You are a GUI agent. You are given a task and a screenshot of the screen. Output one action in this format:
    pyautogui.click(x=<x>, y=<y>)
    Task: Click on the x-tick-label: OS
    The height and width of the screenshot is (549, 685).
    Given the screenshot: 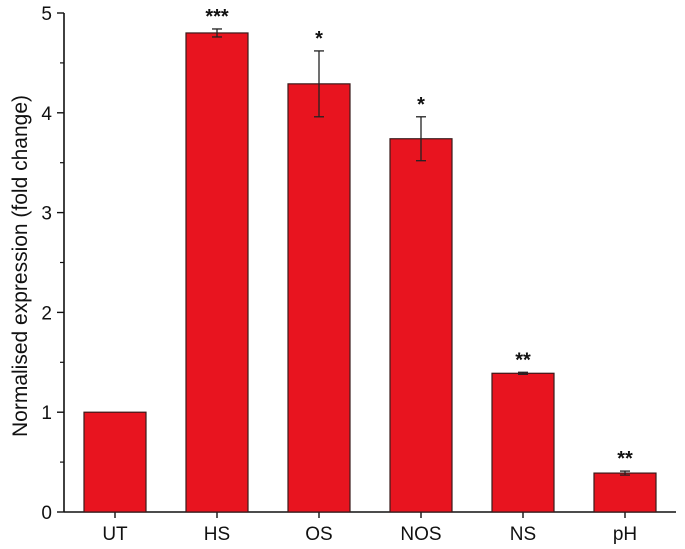 What is the action you would take?
    pyautogui.click(x=318, y=534)
    